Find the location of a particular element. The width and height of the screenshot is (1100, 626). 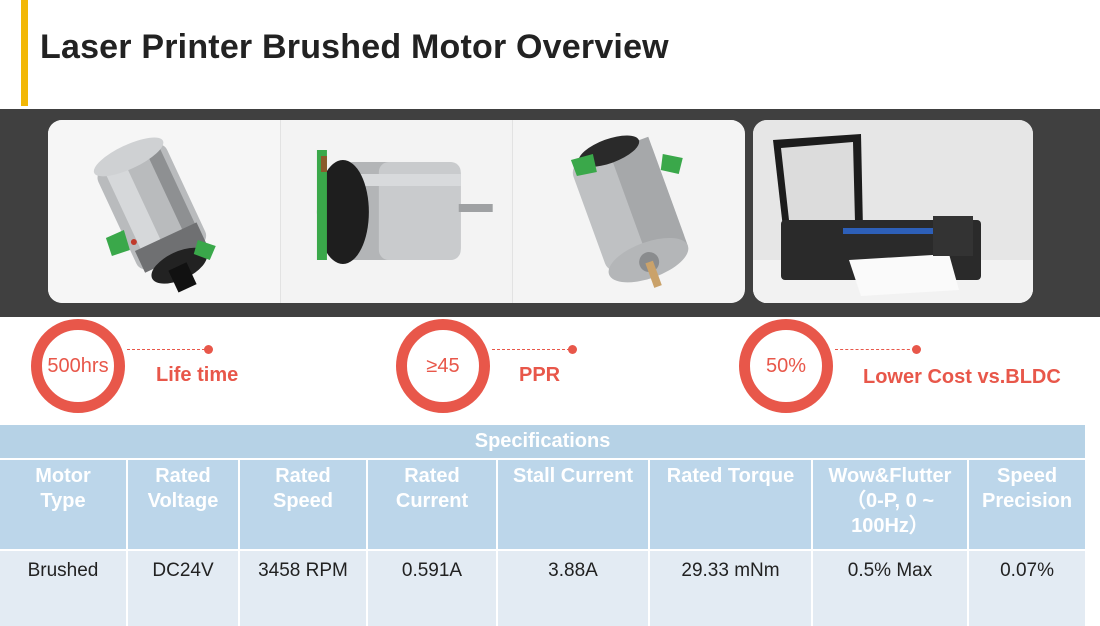

motor-gearbox-photo is located at coordinates (164, 211).